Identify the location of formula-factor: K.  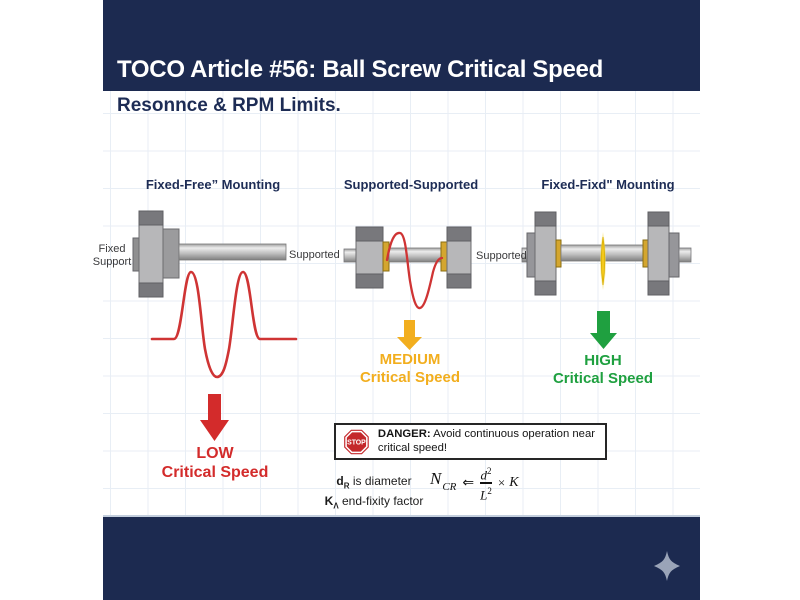
(514, 482).